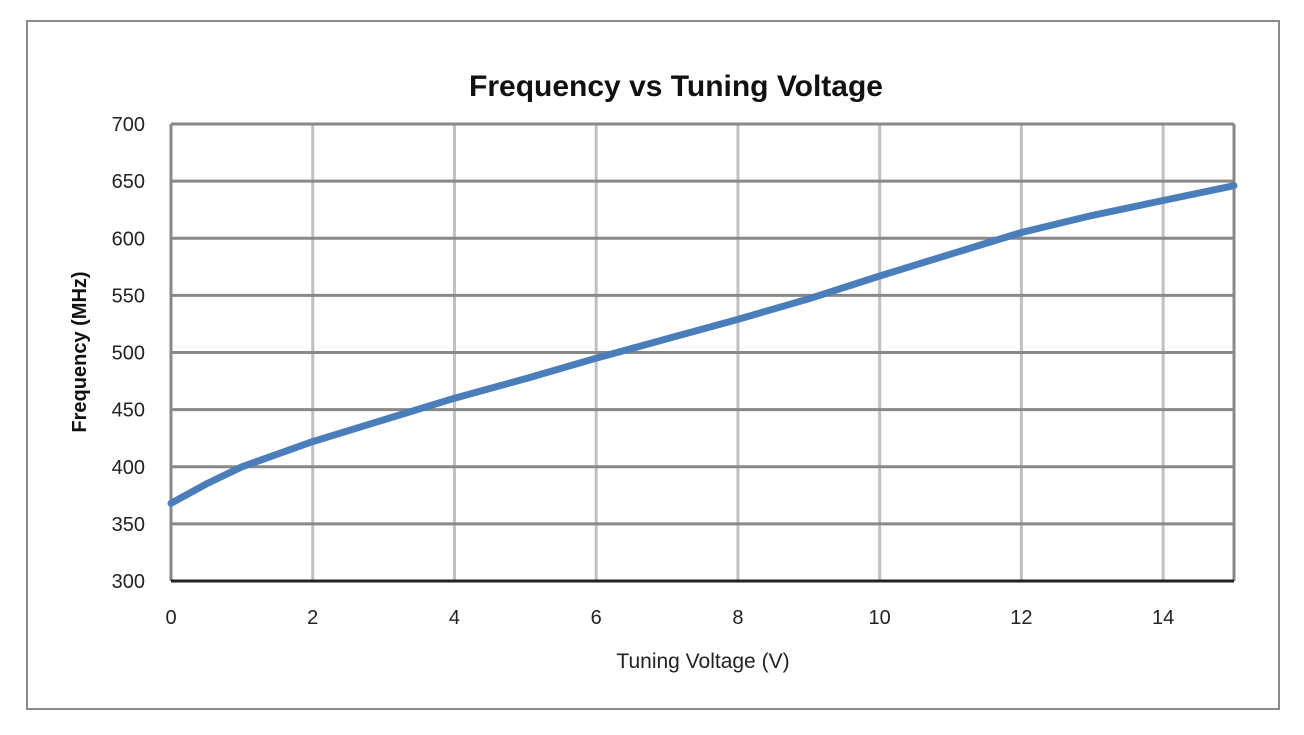 This screenshot has height=735, width=1304. Describe the element at coordinates (1021, 618) in the screenshot. I see `x-tick-label: 12` at that location.